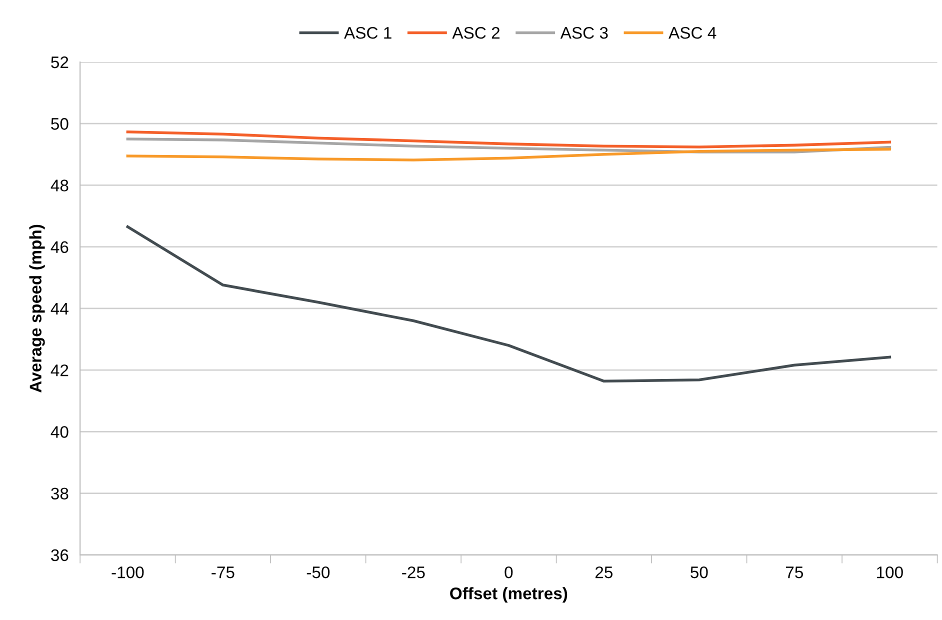  What do you see at coordinates (59, 432) in the screenshot?
I see `y-tick-label: 40` at bounding box center [59, 432].